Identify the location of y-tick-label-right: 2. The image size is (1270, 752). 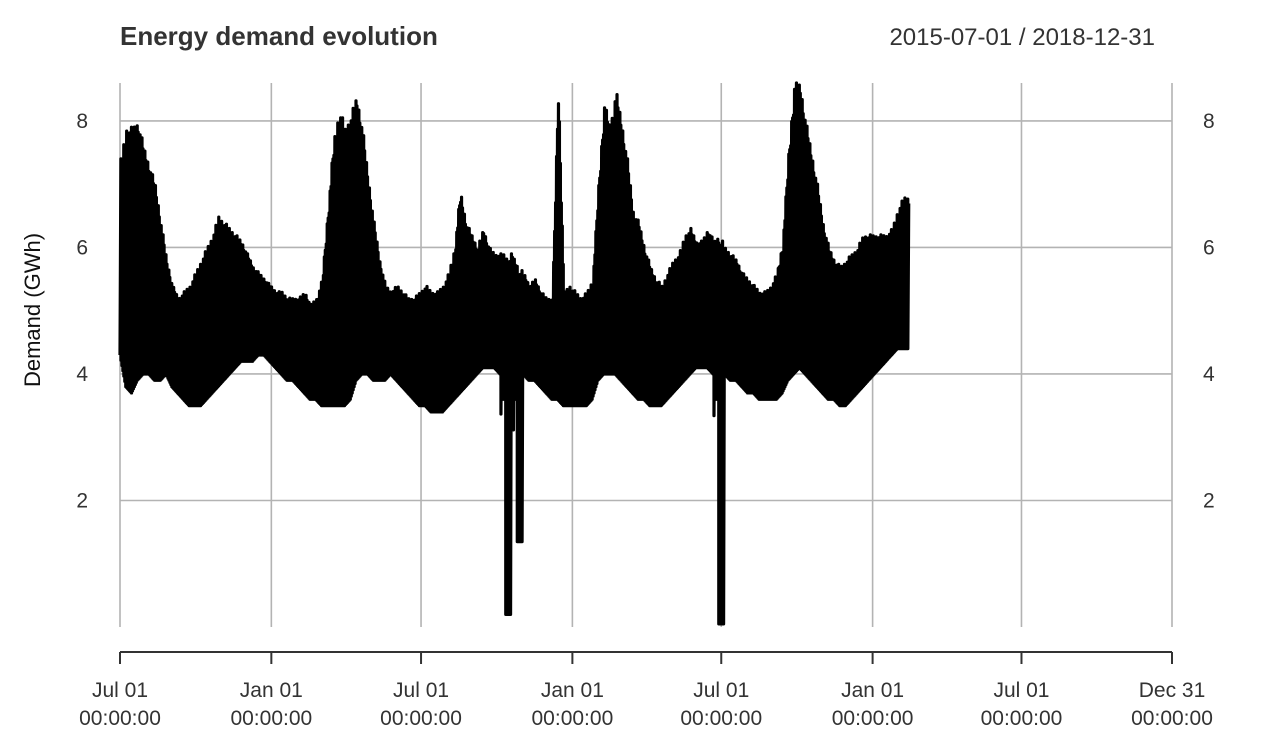
(1209, 500).